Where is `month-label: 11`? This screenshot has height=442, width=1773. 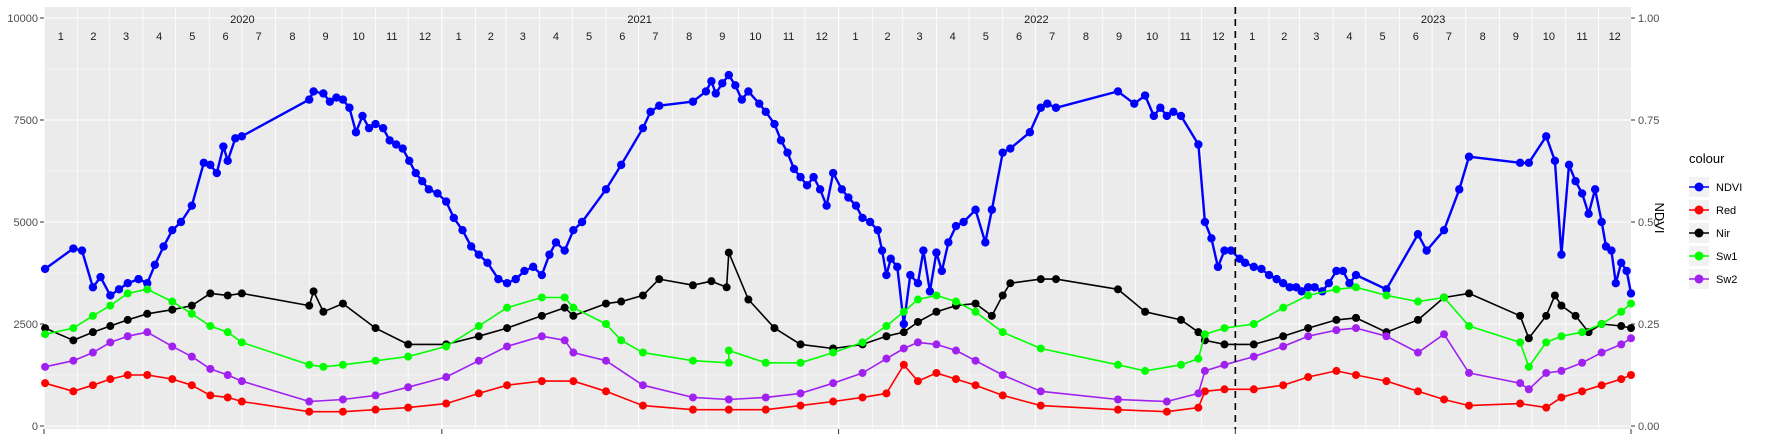 month-label: 11 is located at coordinates (1581, 37).